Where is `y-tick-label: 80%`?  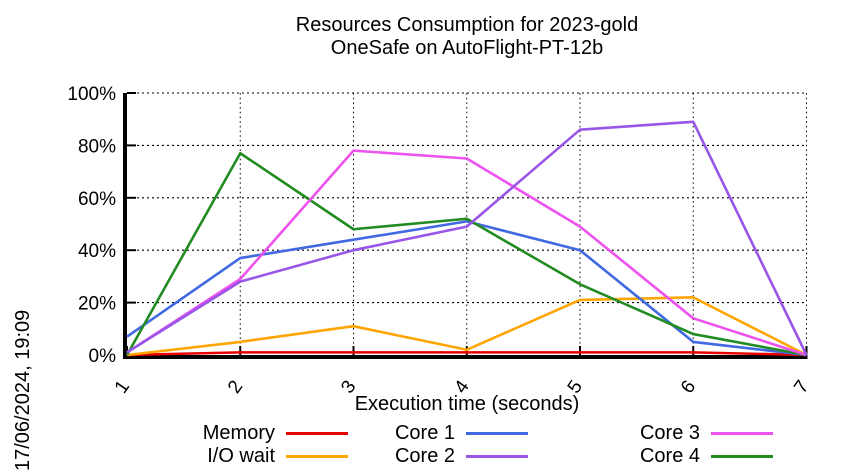
y-tick-label: 80% is located at coordinates (97, 146).